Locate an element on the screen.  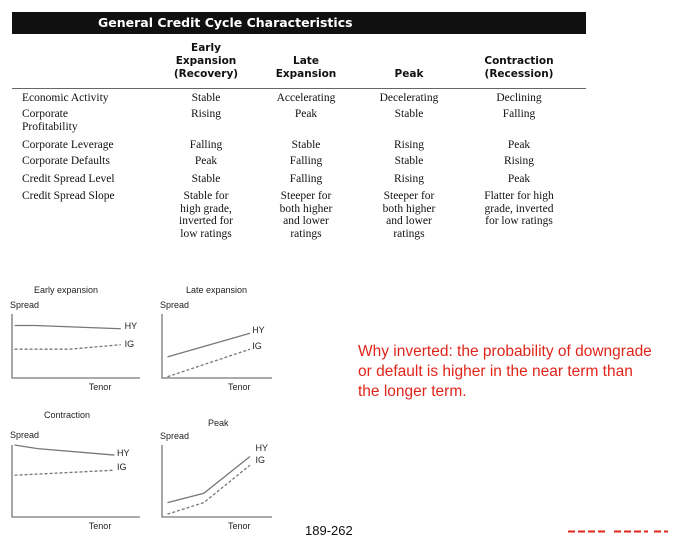
table-cell: Accelerating is located at coordinates (306, 98).